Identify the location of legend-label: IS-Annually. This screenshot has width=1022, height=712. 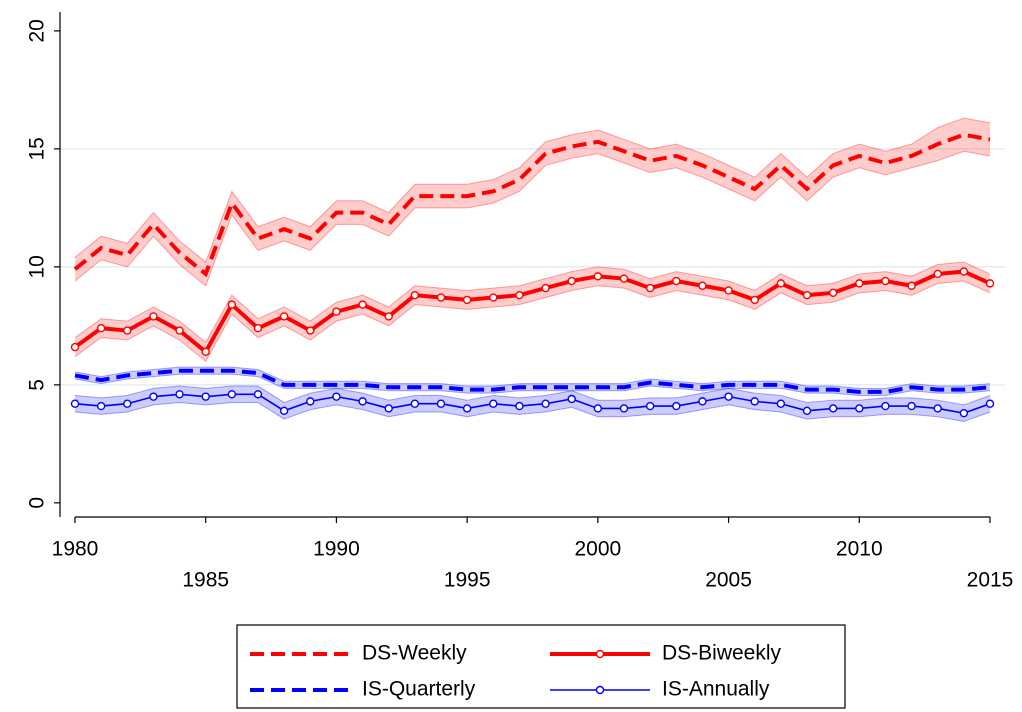
(716, 689).